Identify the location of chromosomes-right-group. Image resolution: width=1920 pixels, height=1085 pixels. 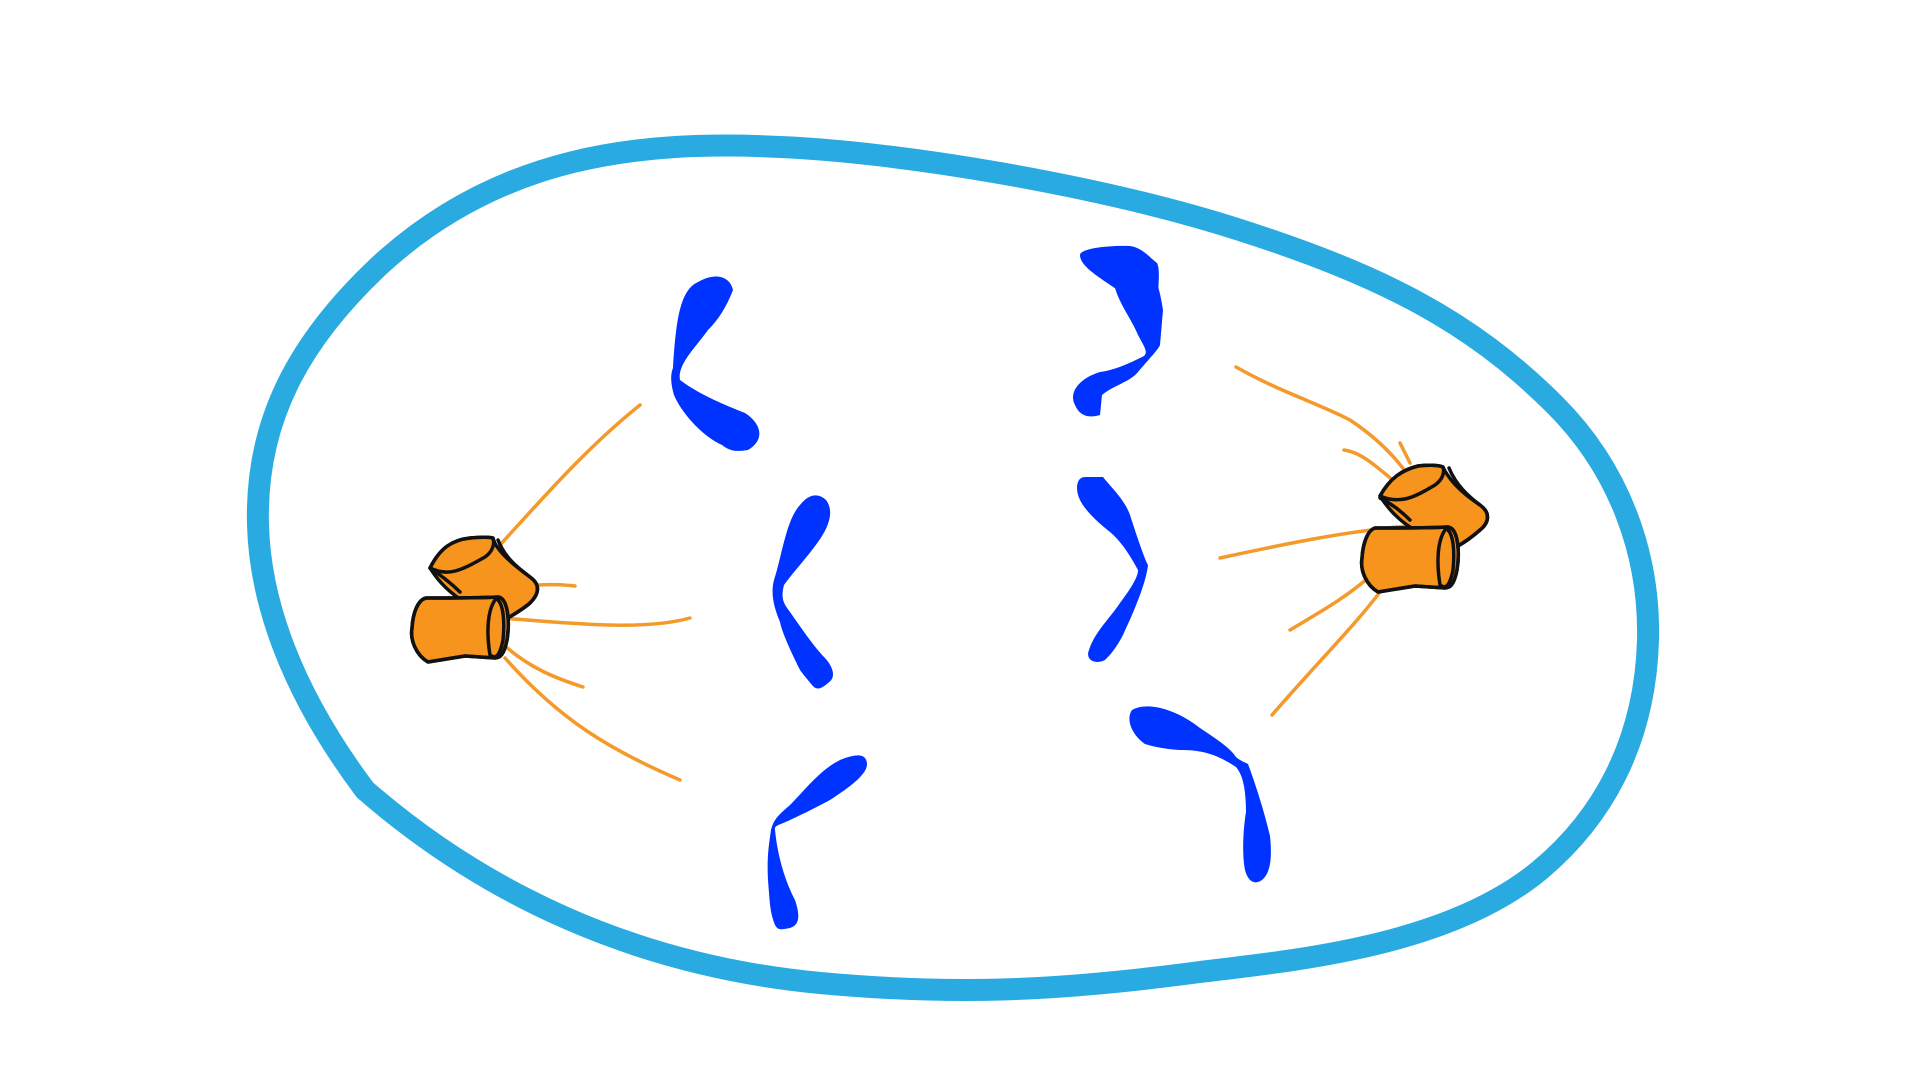
(1171, 564).